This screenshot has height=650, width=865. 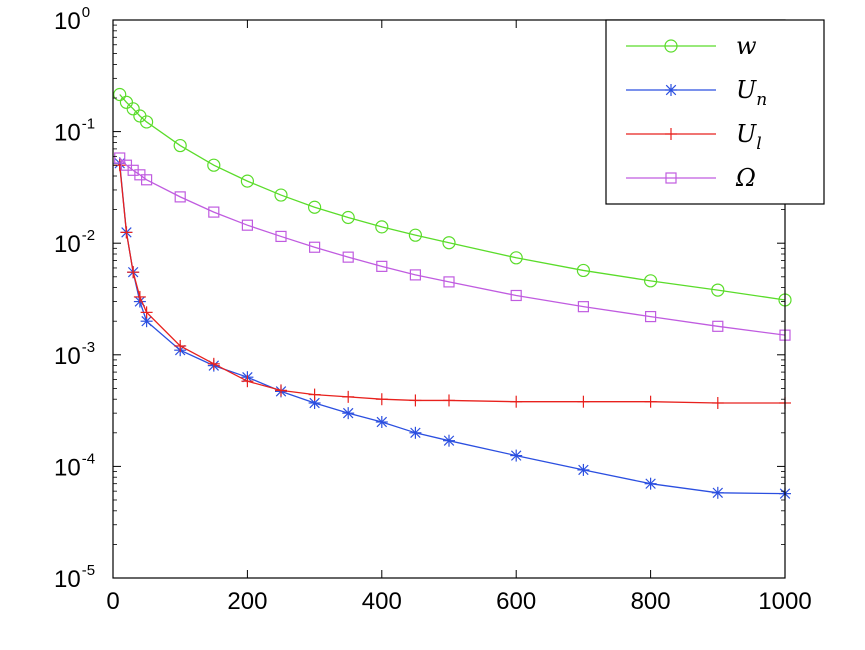 I want to click on legend: w Un Ul Ω, so click(x=715, y=112).